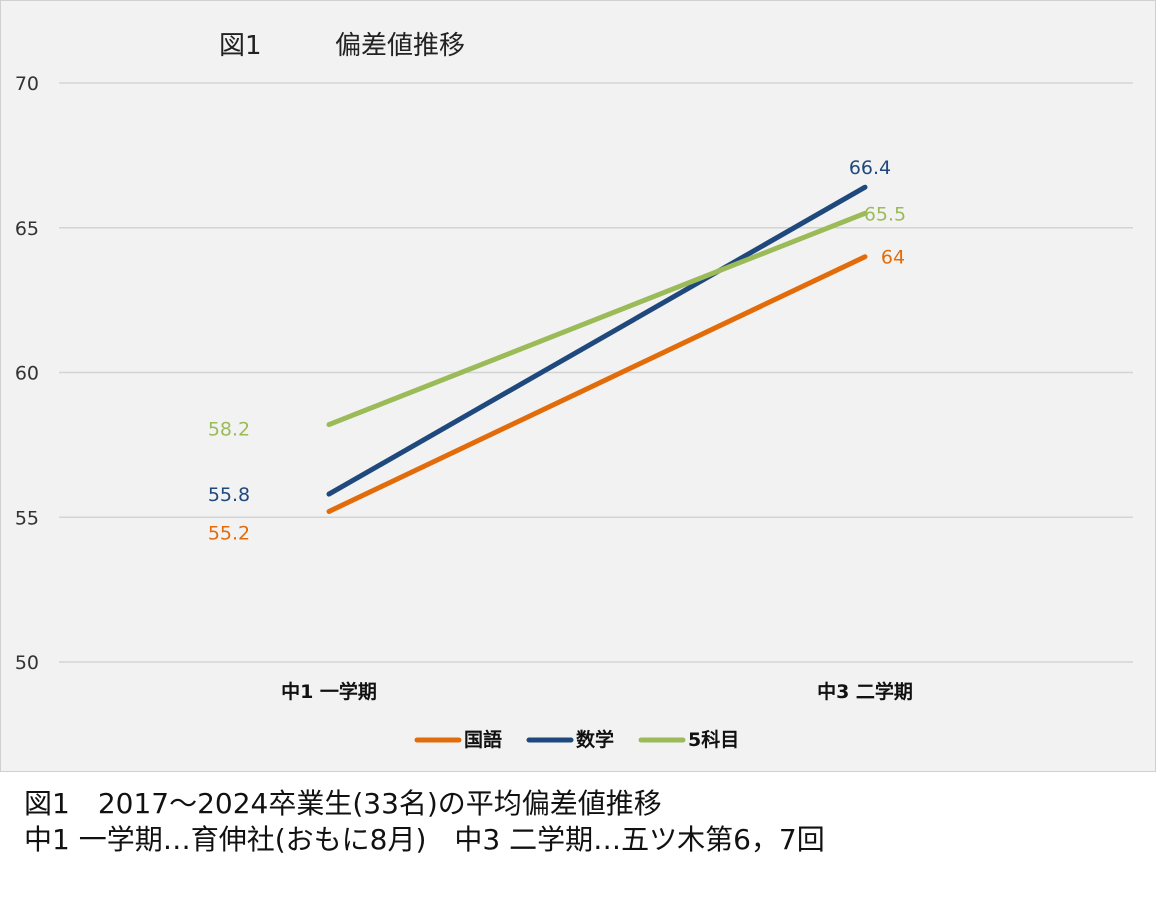 The width and height of the screenshot is (1160, 924). Describe the element at coordinates (27, 229) in the screenshot. I see `y-tick-label: 65` at that location.